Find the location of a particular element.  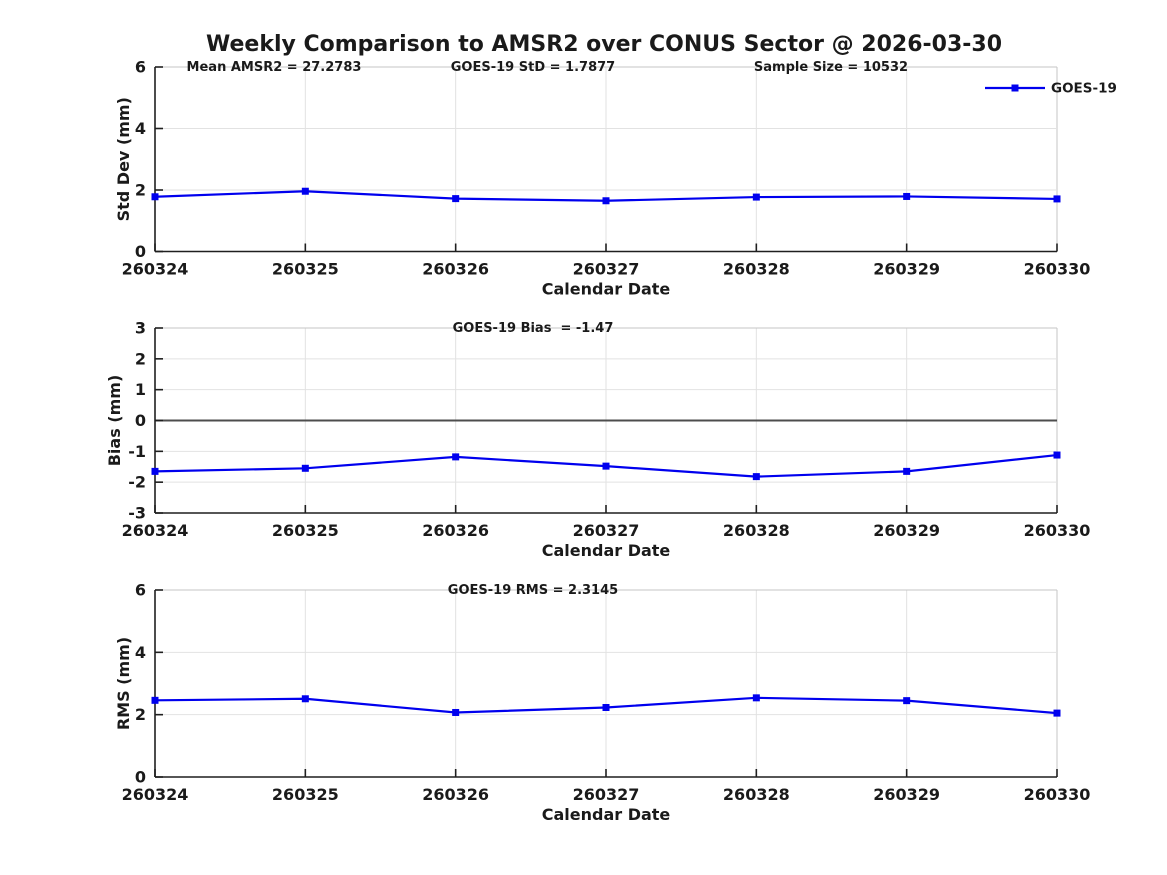

y-axis-label: Bias (mm) is located at coordinates (114, 421).